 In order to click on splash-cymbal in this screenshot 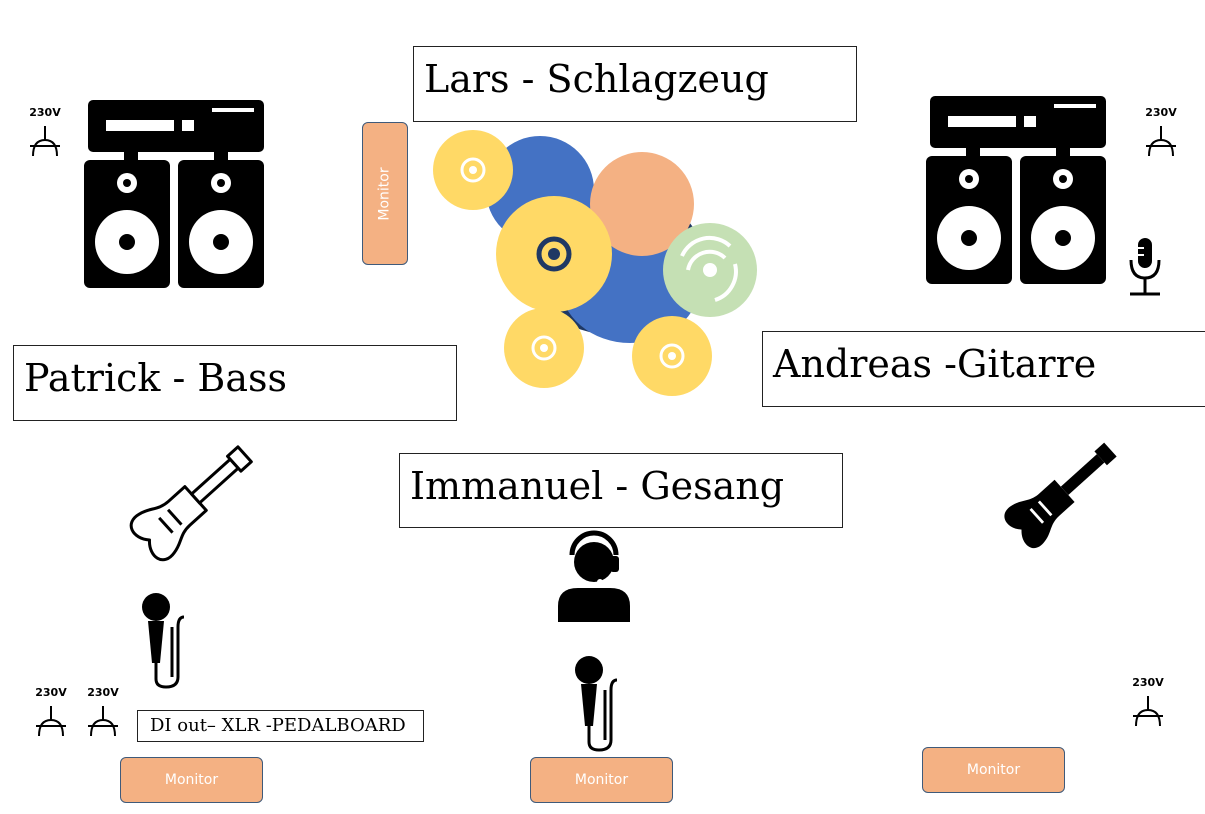, I will do `click(672, 356)`.